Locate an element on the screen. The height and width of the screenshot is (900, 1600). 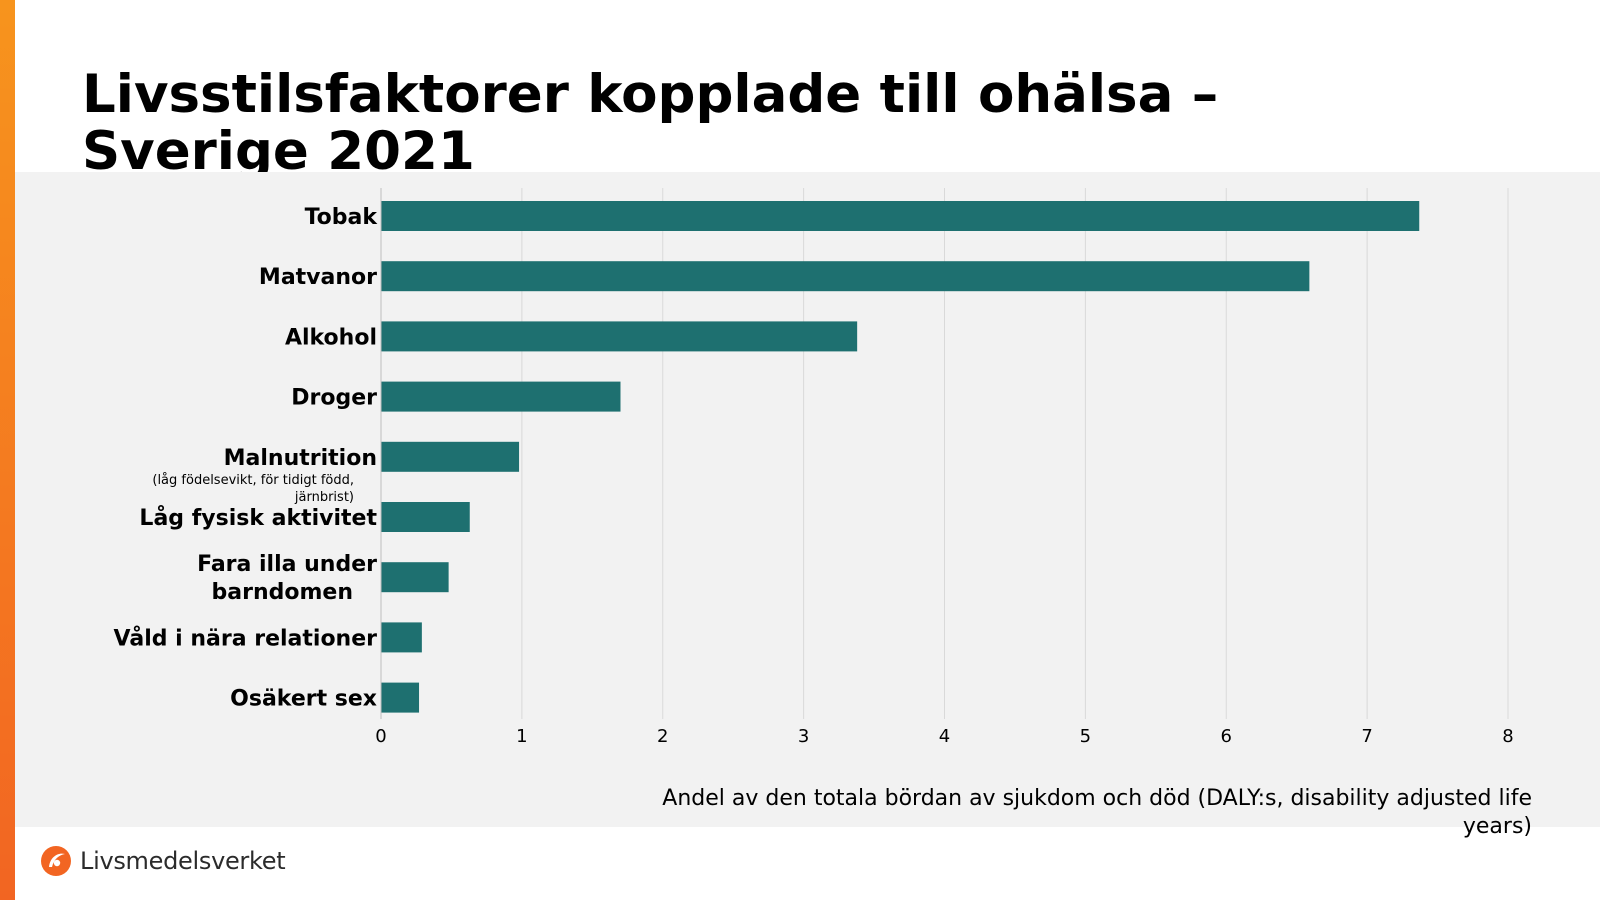
x-tick-label: 2 is located at coordinates (662, 736).